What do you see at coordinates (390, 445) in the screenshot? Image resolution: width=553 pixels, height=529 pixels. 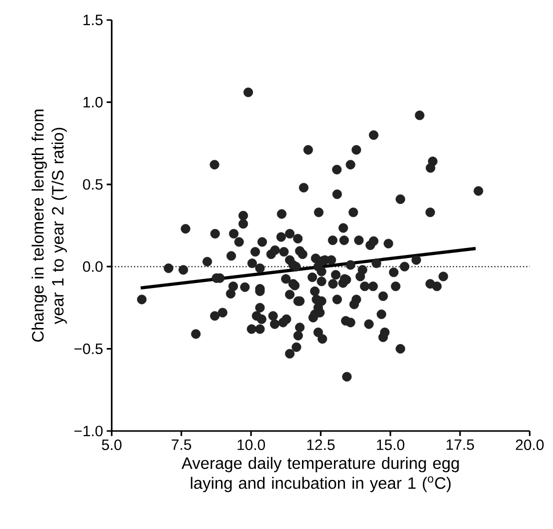 I see `x-tick-label: 15.0` at bounding box center [390, 445].